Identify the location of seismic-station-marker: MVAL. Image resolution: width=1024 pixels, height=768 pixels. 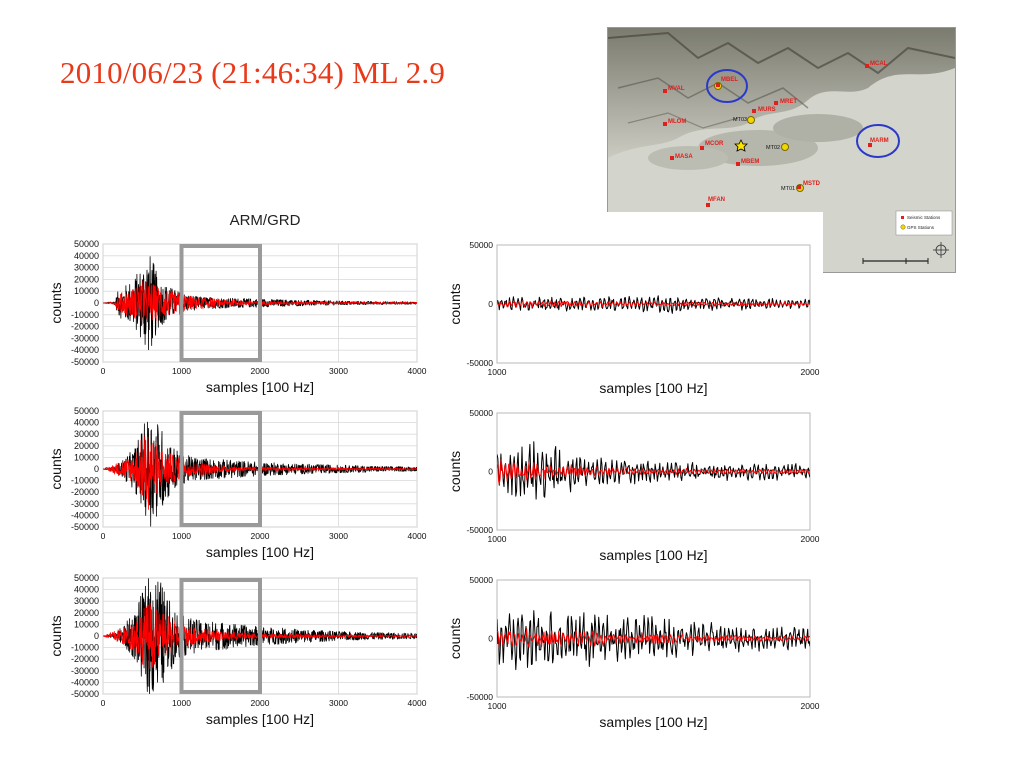
(674, 89).